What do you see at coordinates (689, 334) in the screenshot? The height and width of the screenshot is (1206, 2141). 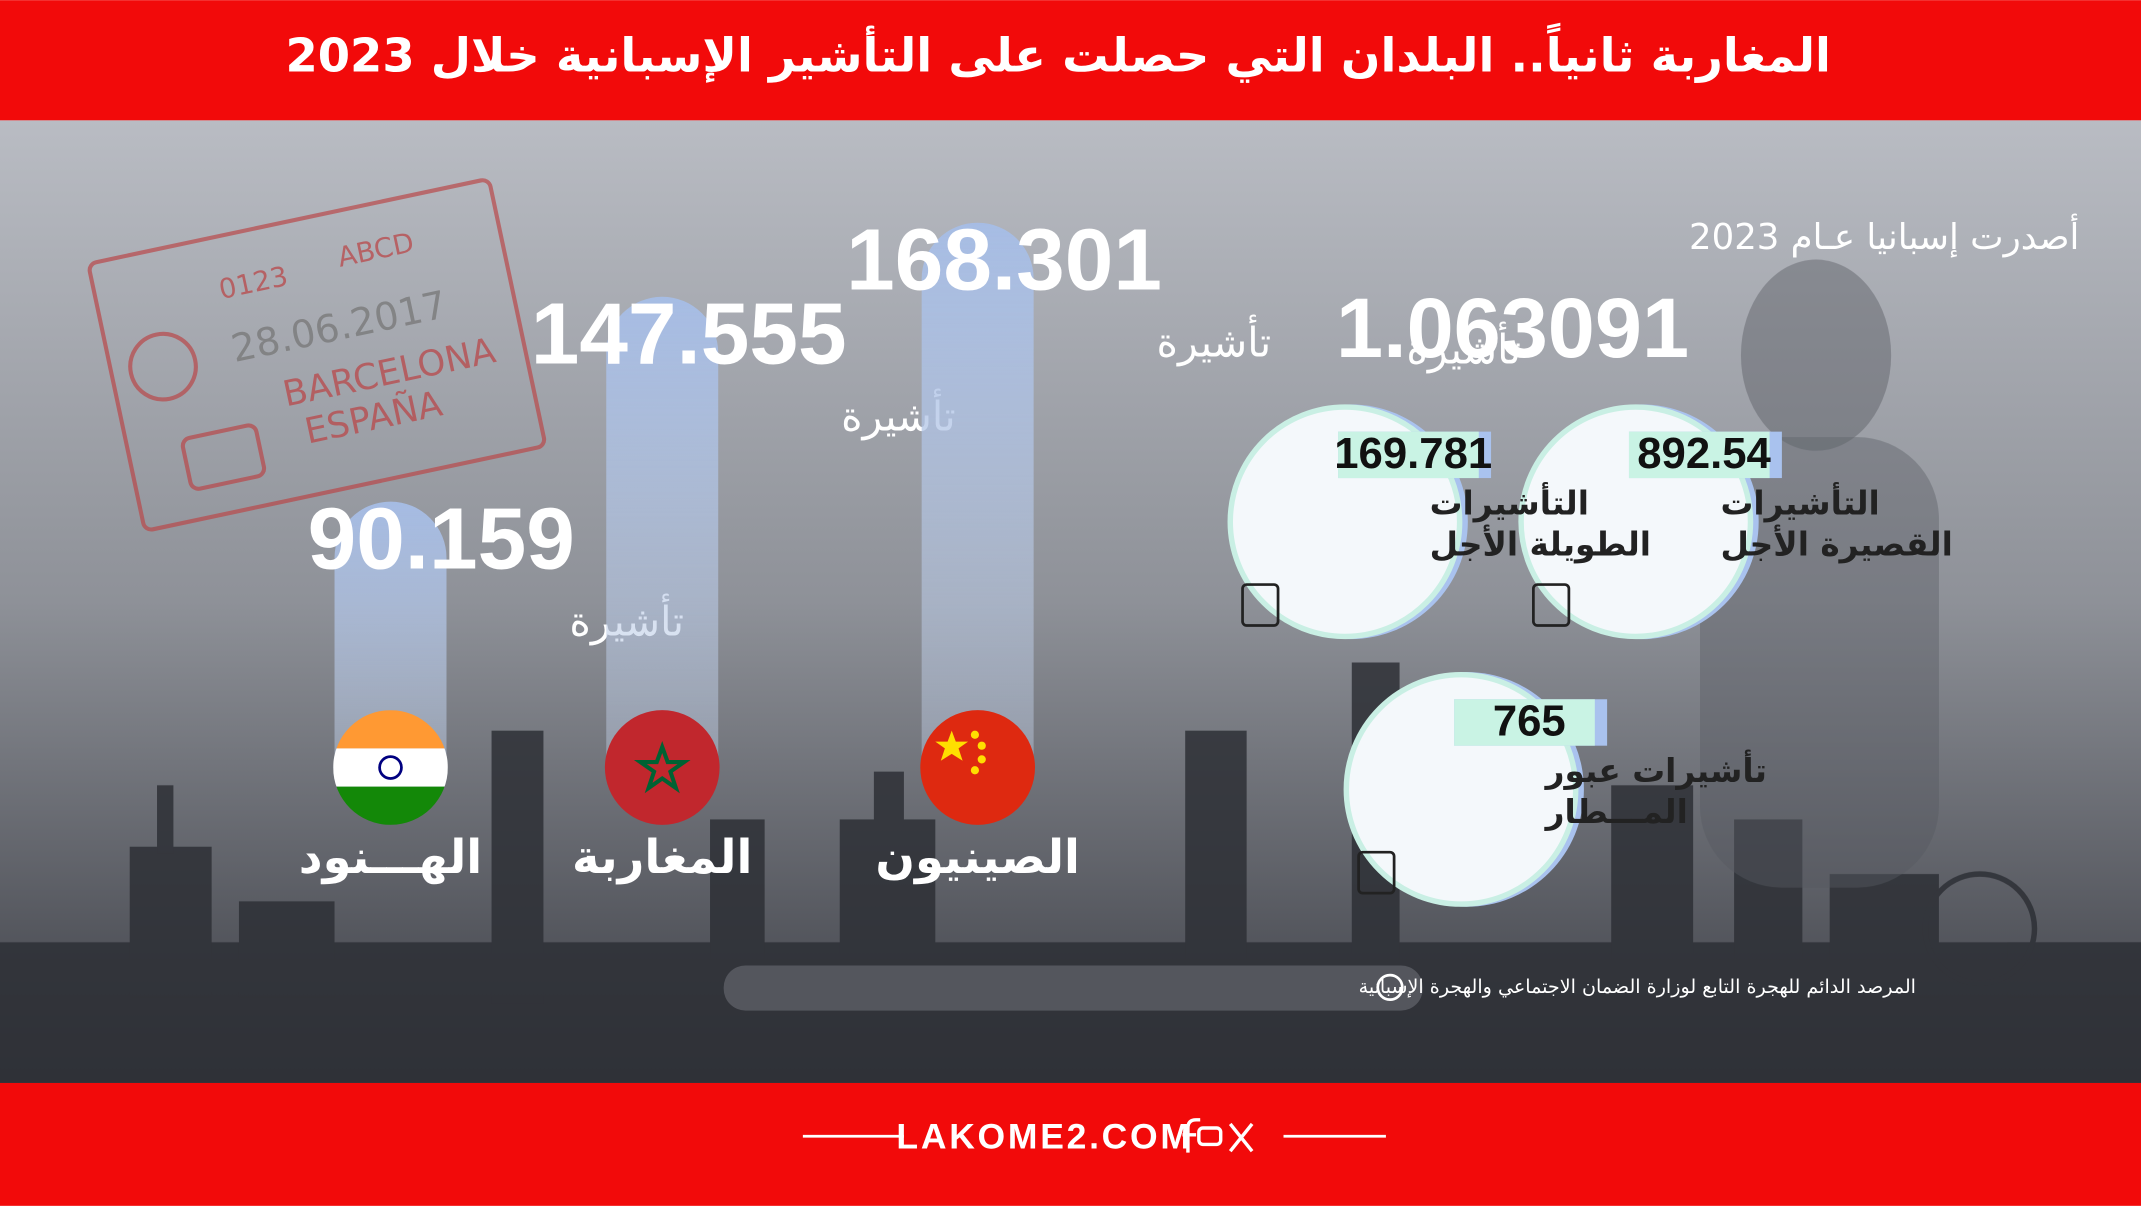 I see `bar-value: 147.555` at bounding box center [689, 334].